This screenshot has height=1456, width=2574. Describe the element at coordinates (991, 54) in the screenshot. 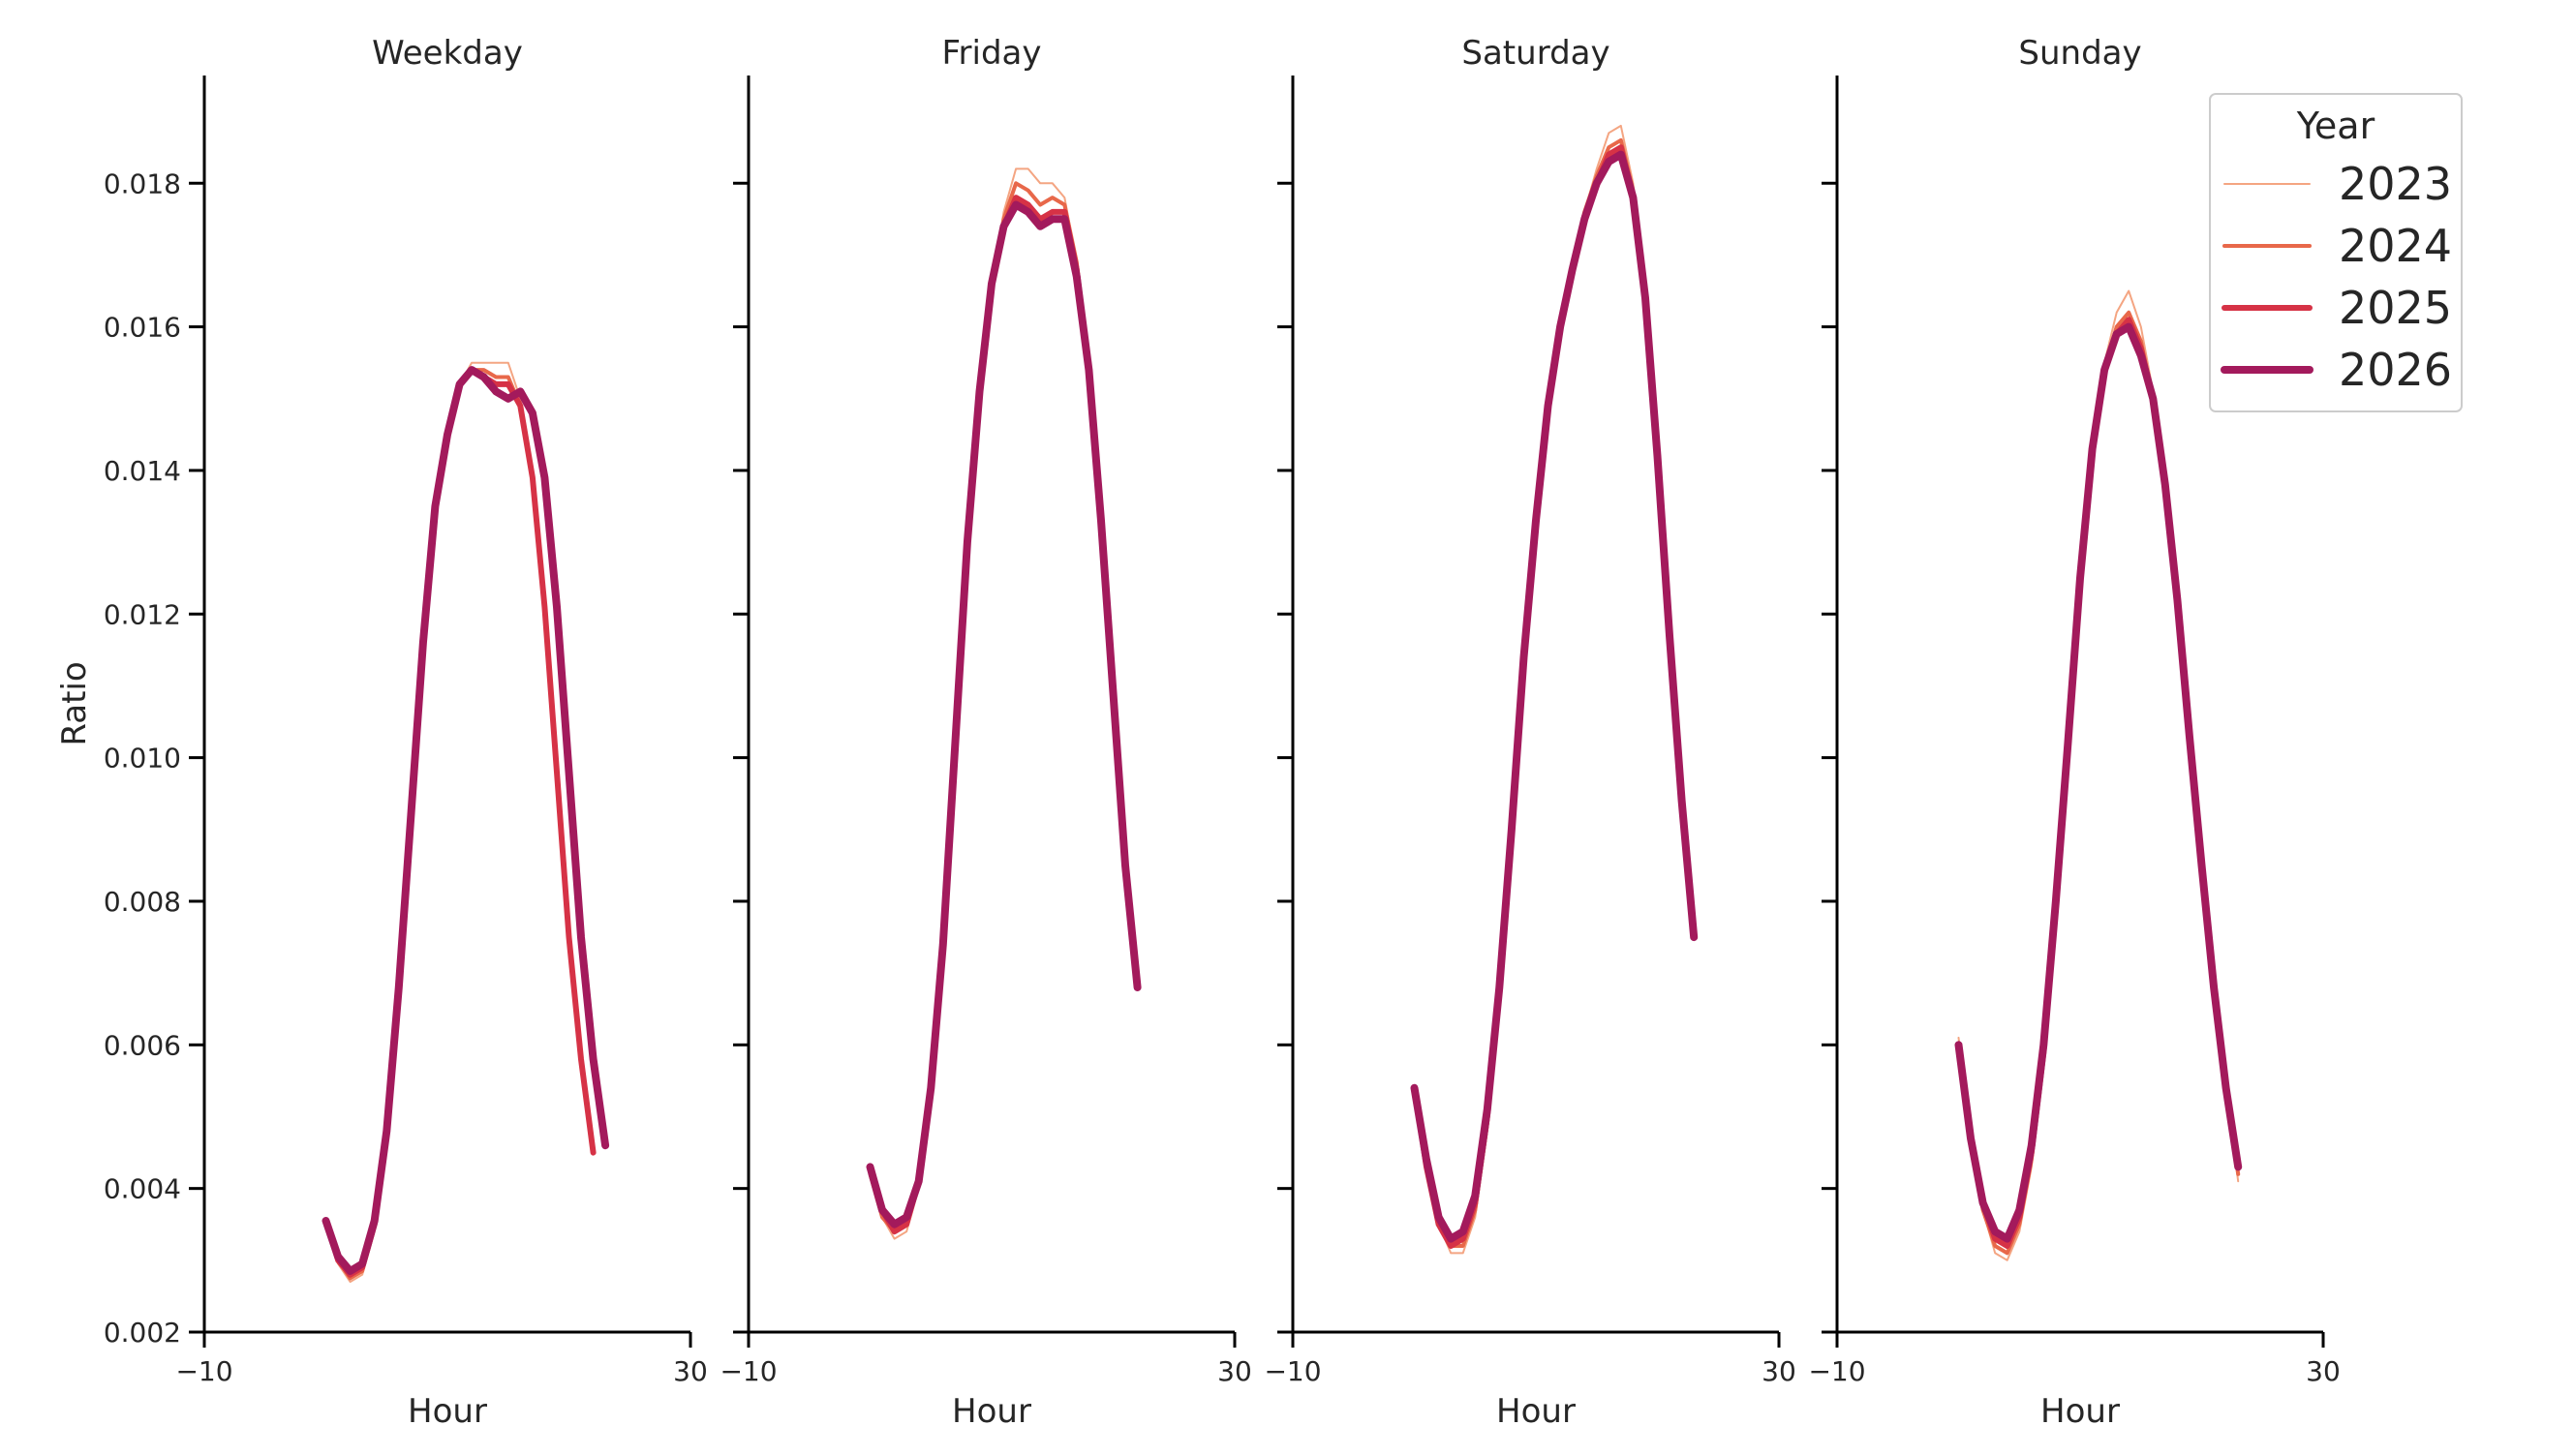

I see `panel-title-friday: Friday` at that location.